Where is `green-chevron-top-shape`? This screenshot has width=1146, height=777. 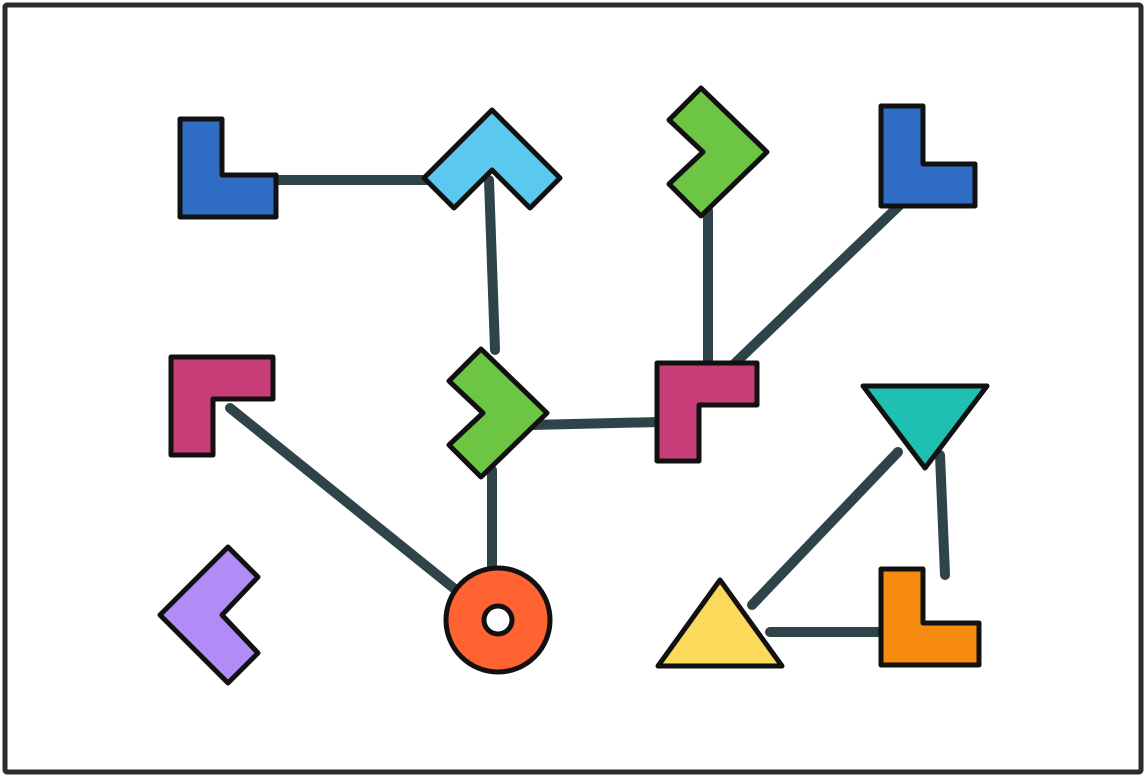
green-chevron-top-shape is located at coordinates (718, 152).